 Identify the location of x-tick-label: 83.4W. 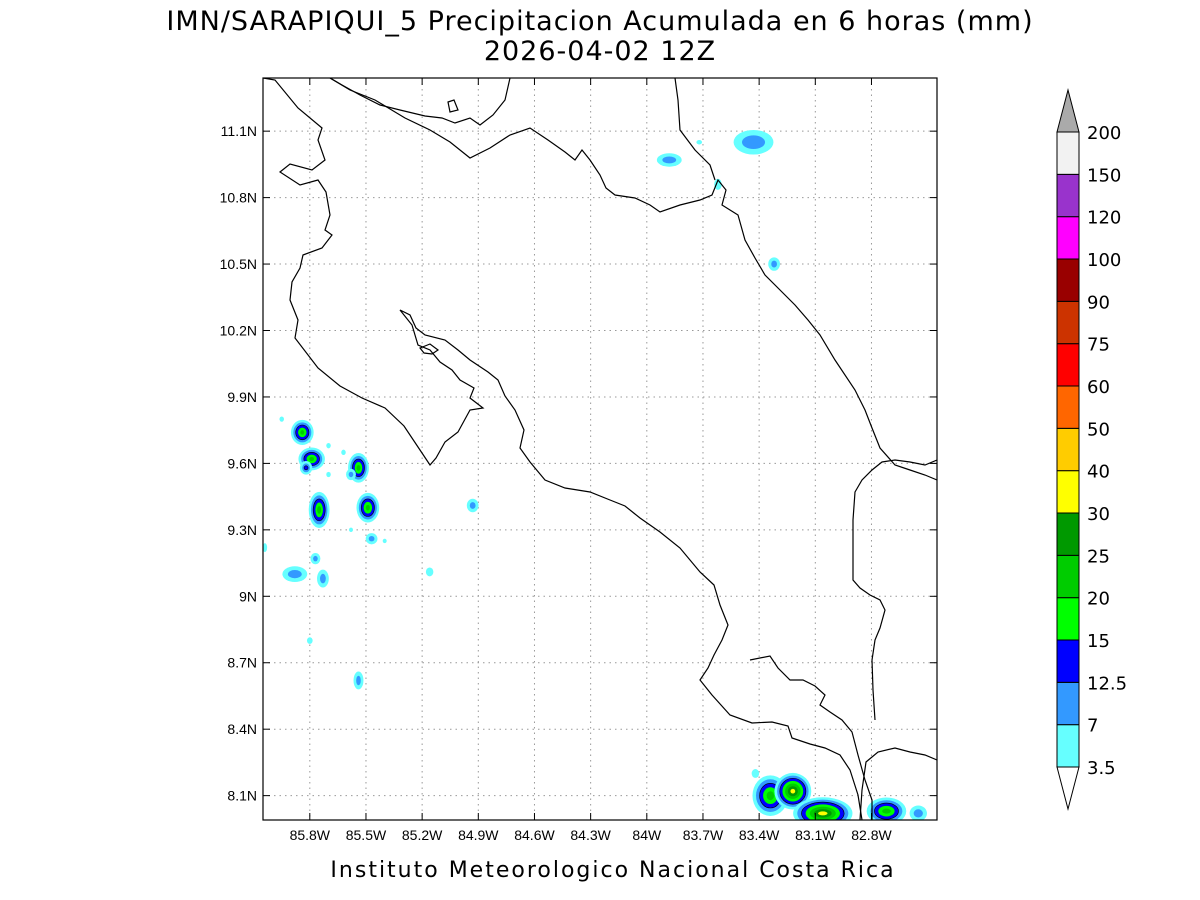
(759, 835).